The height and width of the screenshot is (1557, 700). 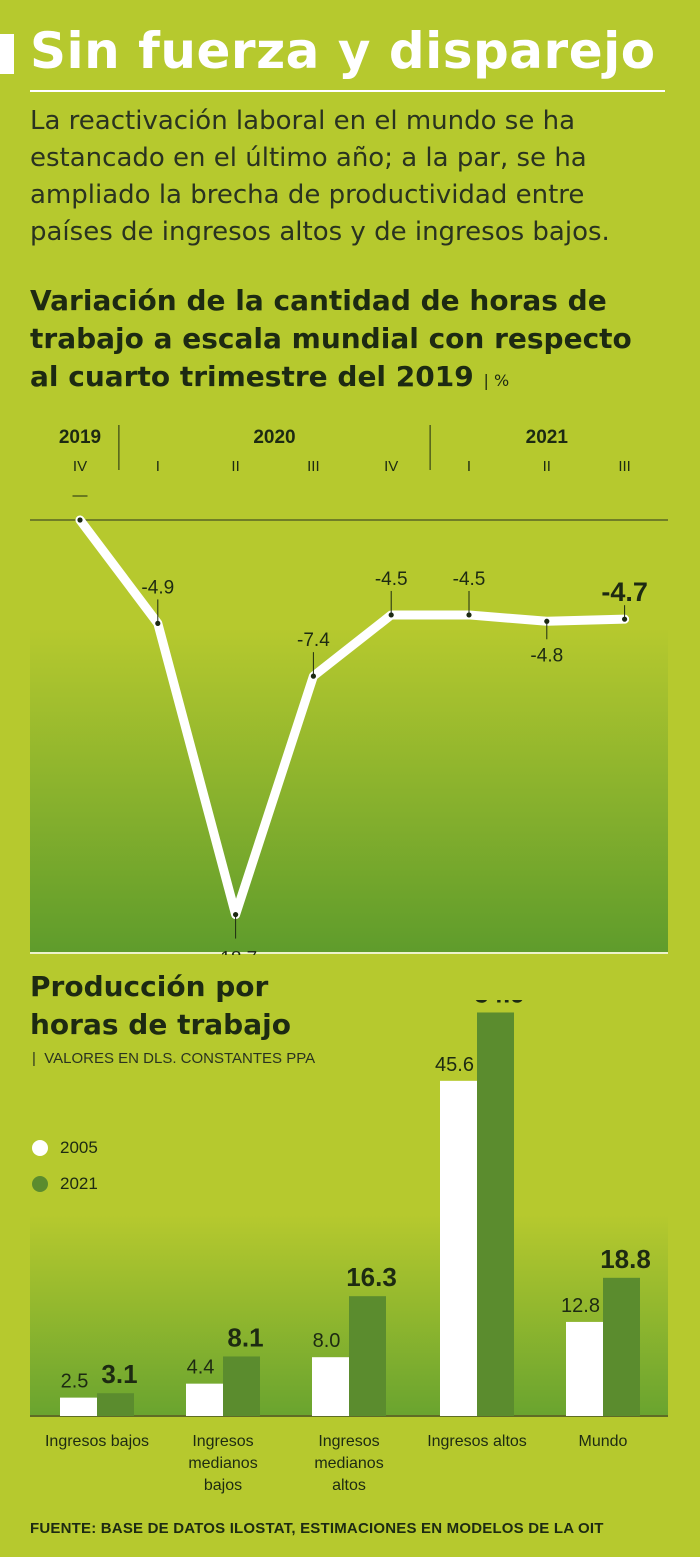 I want to click on data-label: -4.9, so click(x=157, y=587).